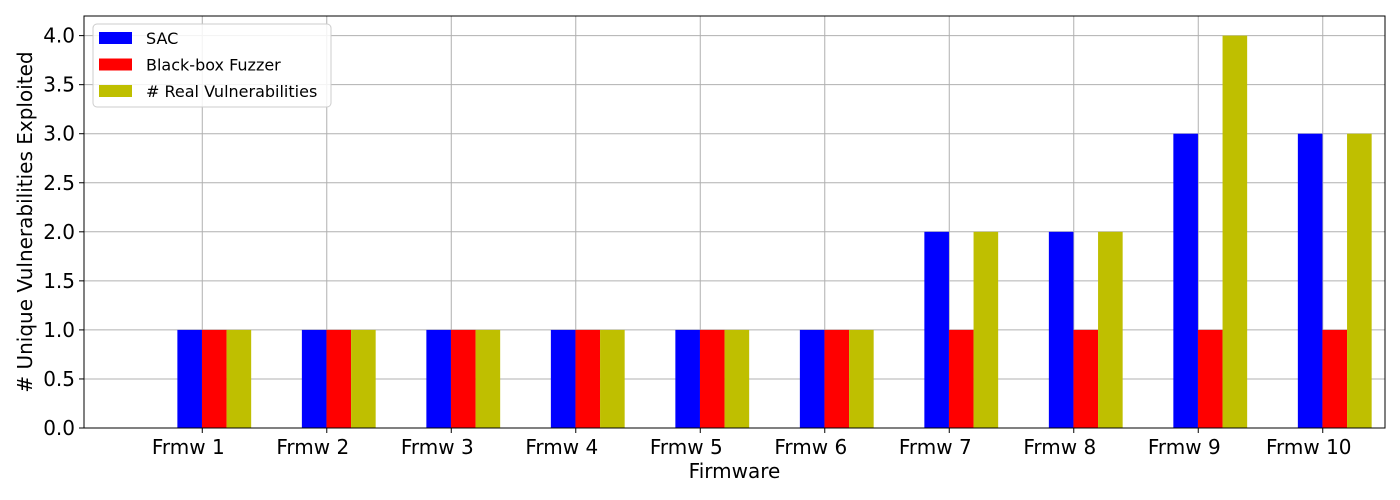 The height and width of the screenshot is (500, 1400). Describe the element at coordinates (59, 281) in the screenshot. I see `y-tick-label: 1.5` at that location.